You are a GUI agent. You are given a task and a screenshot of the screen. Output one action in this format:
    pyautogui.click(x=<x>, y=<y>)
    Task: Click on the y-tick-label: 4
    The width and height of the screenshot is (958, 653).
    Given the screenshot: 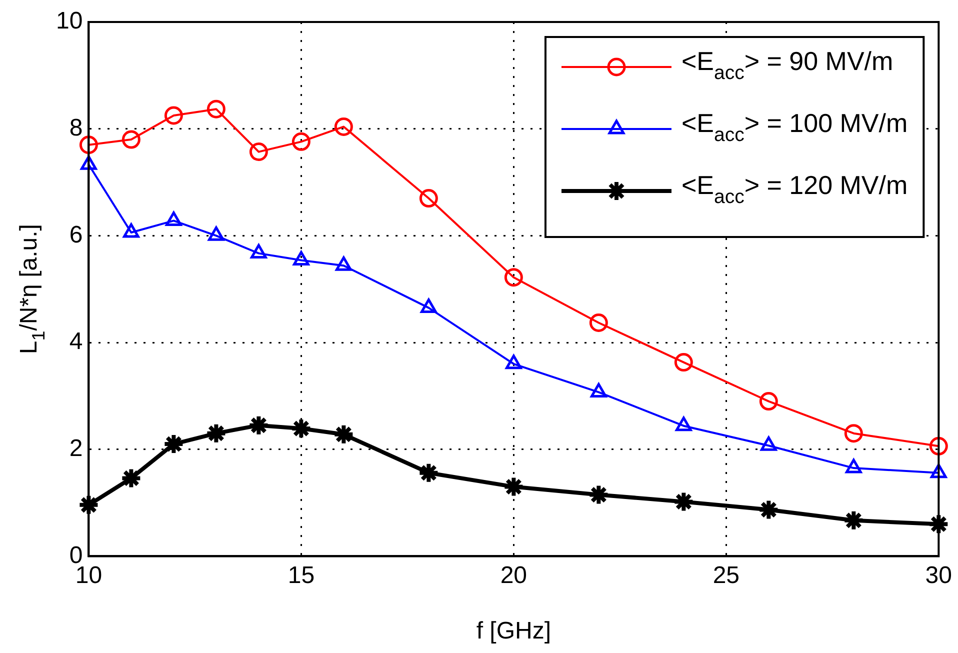 What is the action you would take?
    pyautogui.click(x=76, y=342)
    